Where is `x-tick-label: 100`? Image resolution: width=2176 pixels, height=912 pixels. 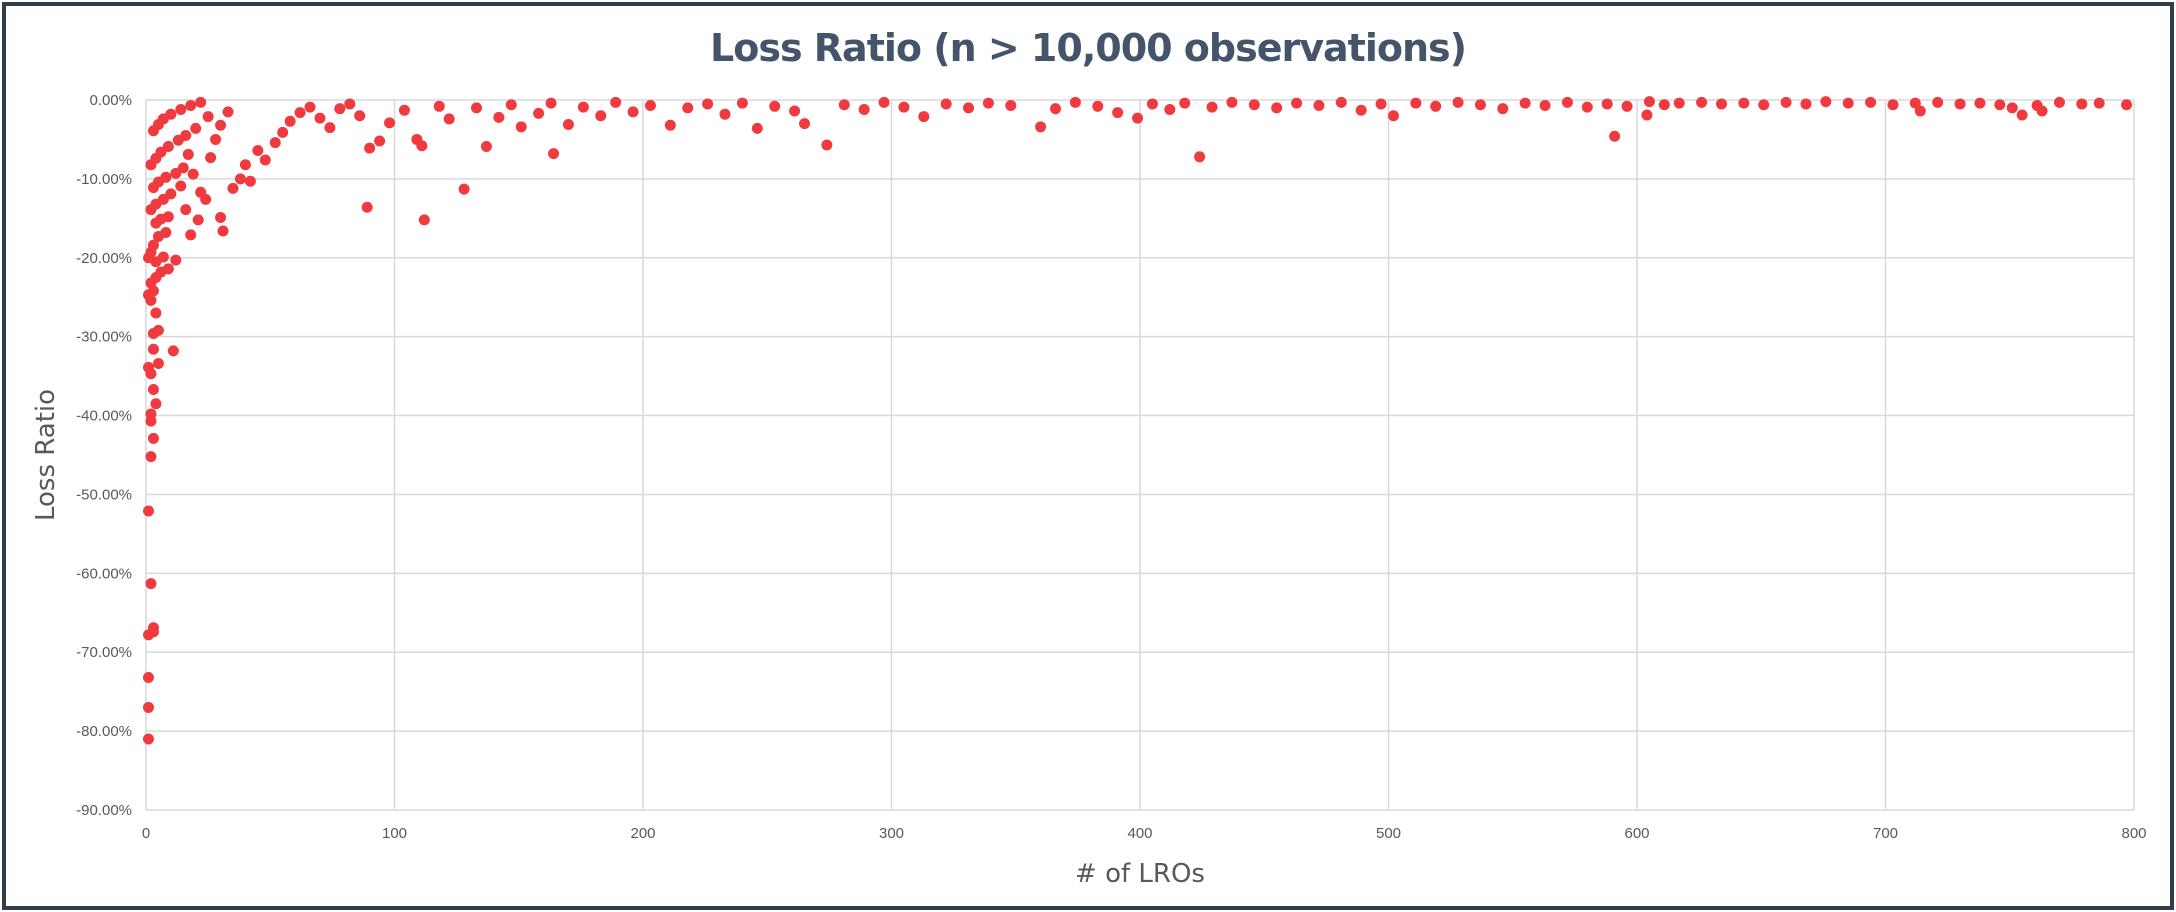 x-tick-label: 100 is located at coordinates (394, 833).